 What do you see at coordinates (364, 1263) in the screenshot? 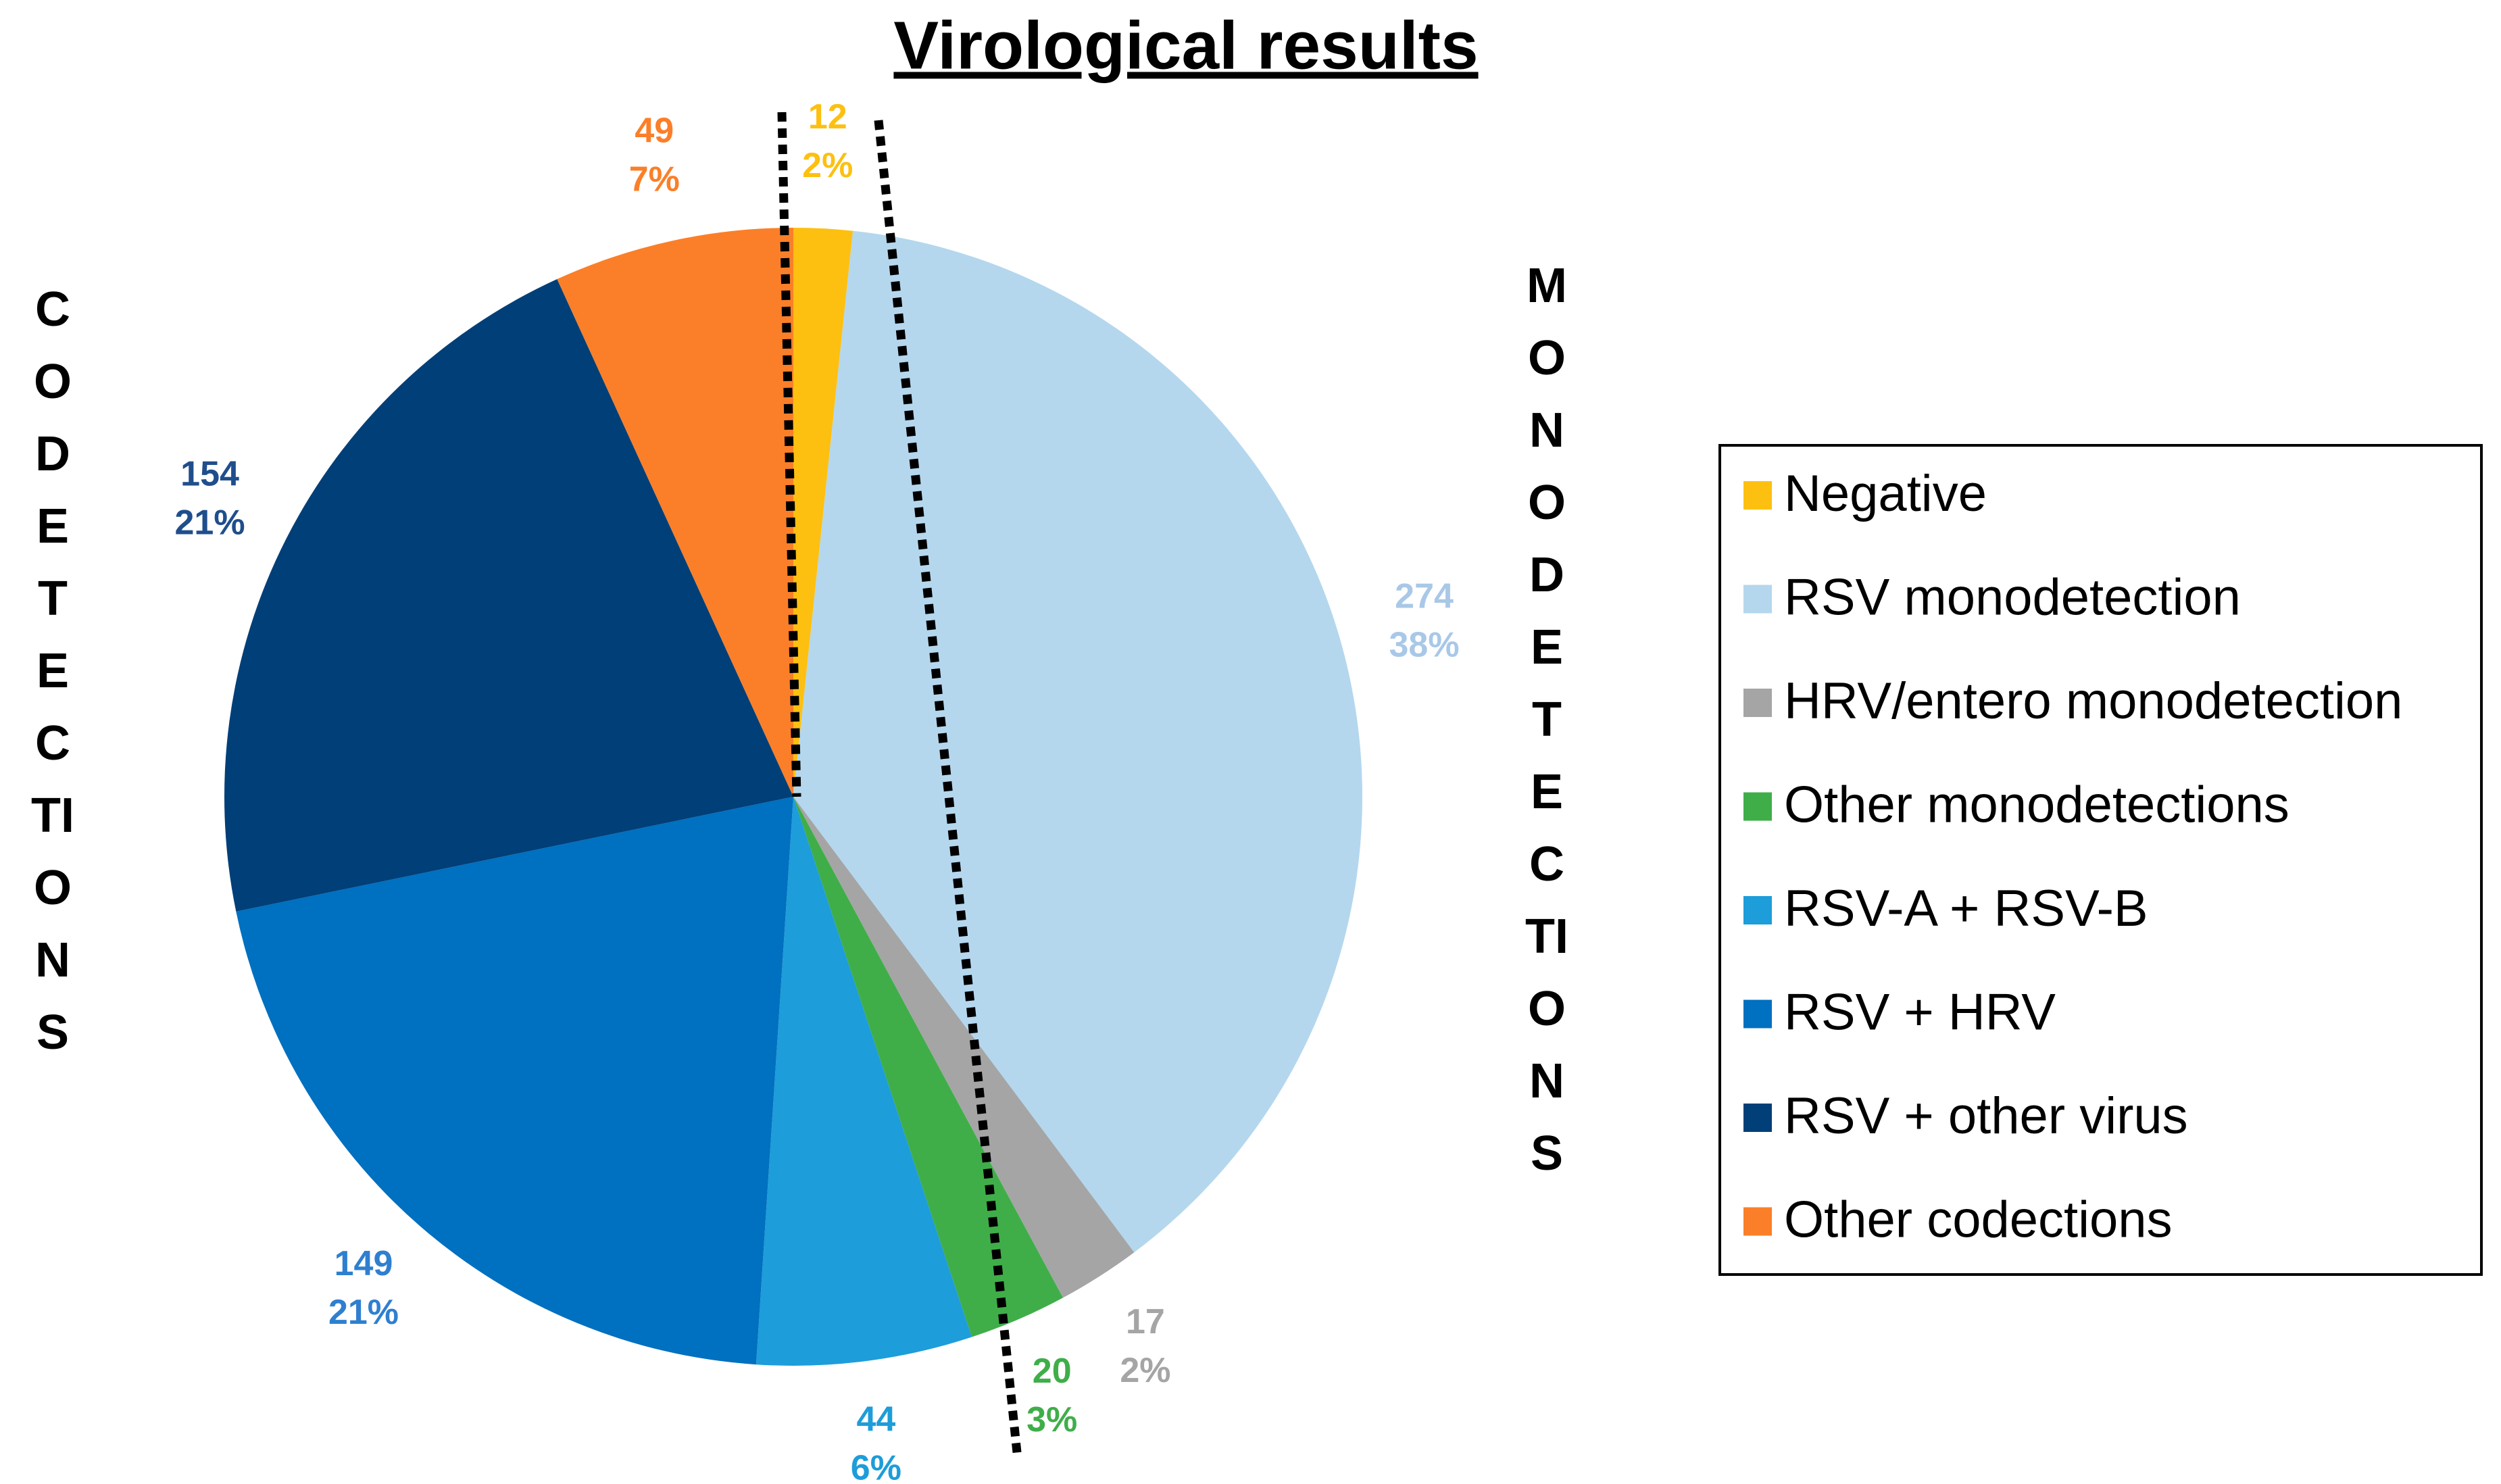
I see `data-label: 149` at bounding box center [364, 1263].